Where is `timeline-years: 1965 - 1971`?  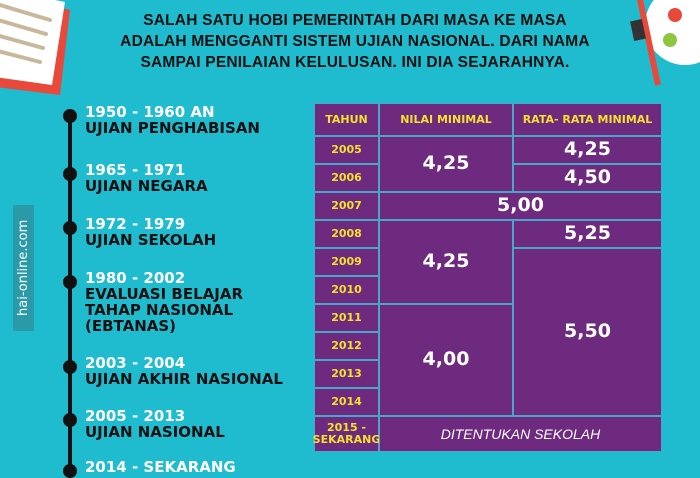
timeline-years: 1965 - 1971 is located at coordinates (135, 170).